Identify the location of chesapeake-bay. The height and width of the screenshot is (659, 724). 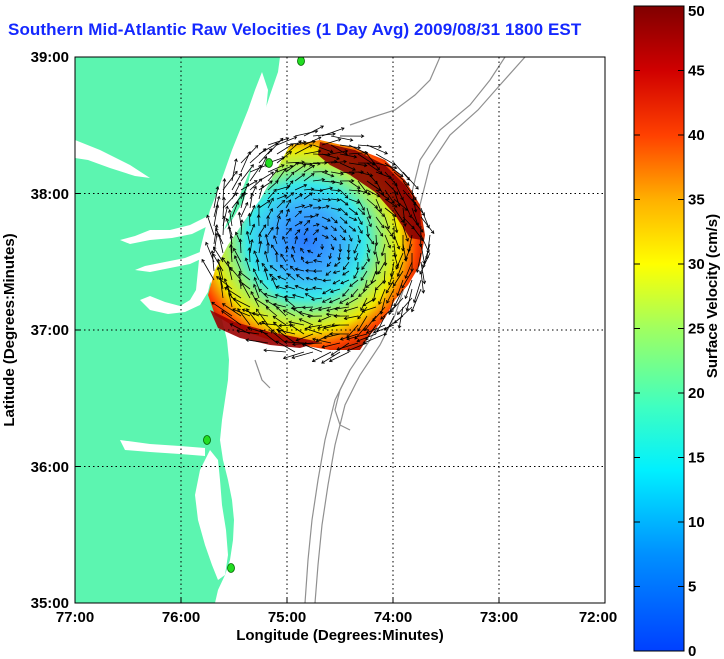
(204, 193).